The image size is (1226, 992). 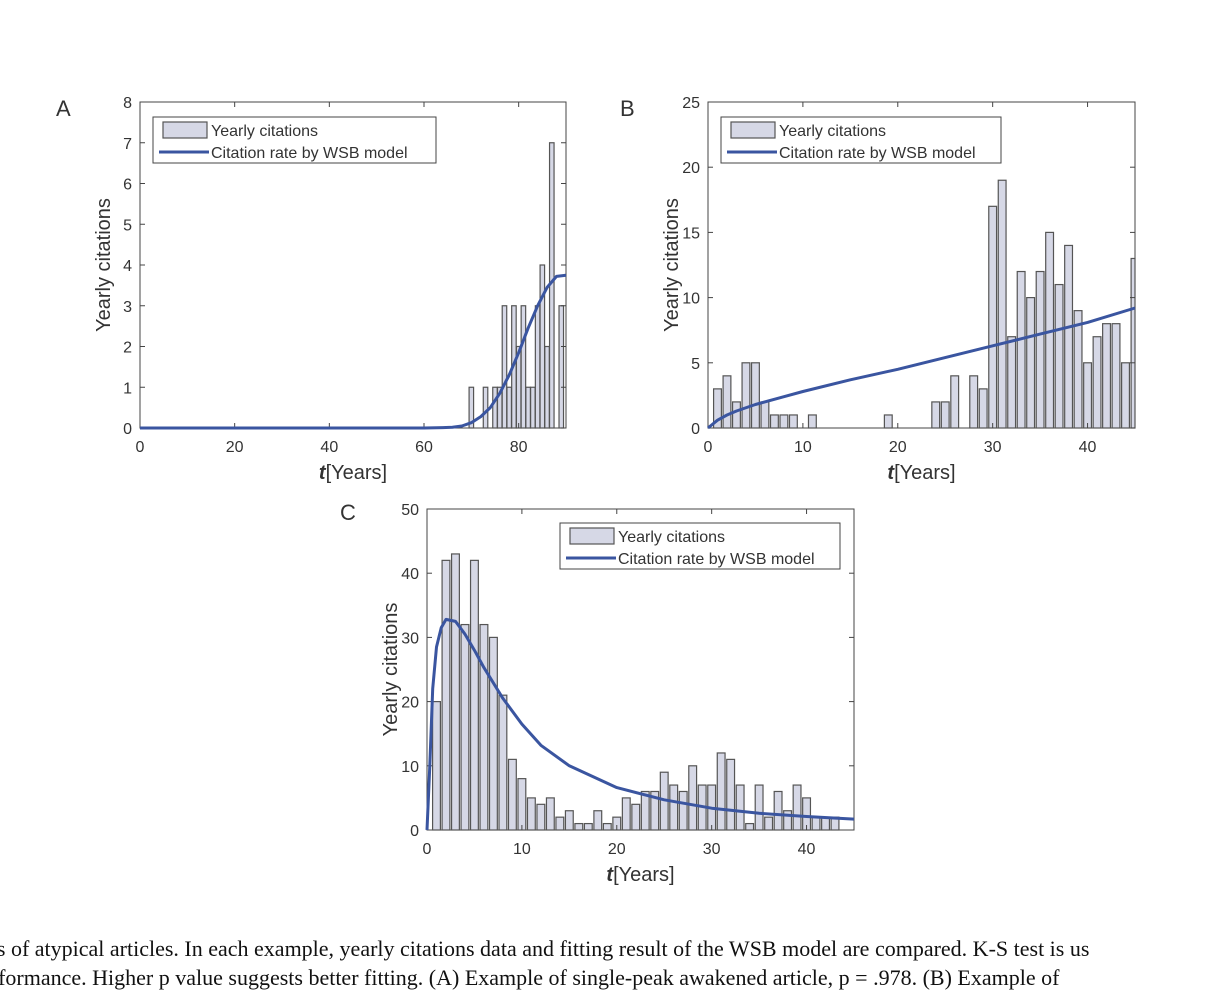 What do you see at coordinates (63, 108) in the screenshot?
I see `panel-label: A` at bounding box center [63, 108].